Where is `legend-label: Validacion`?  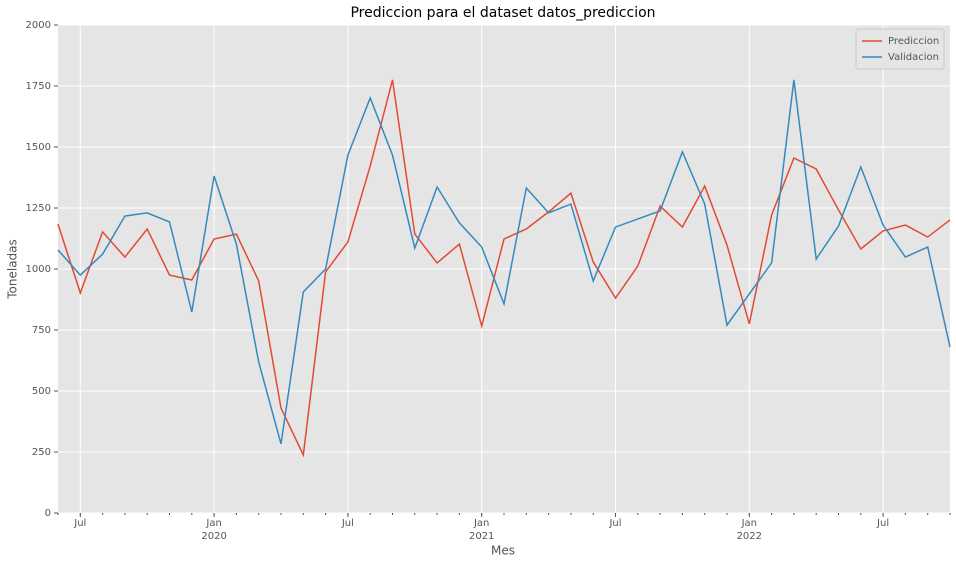
legend-label: Validacion is located at coordinates (913, 57).